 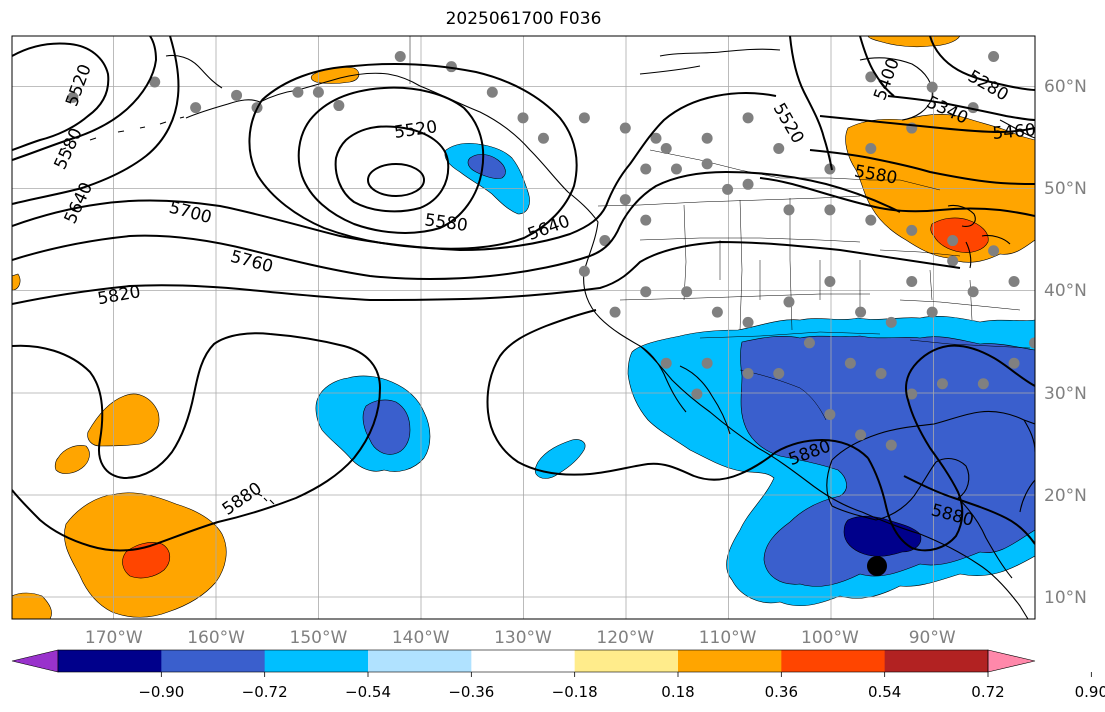 I want to click on svg-text: 5460, so click(x=1014, y=132).